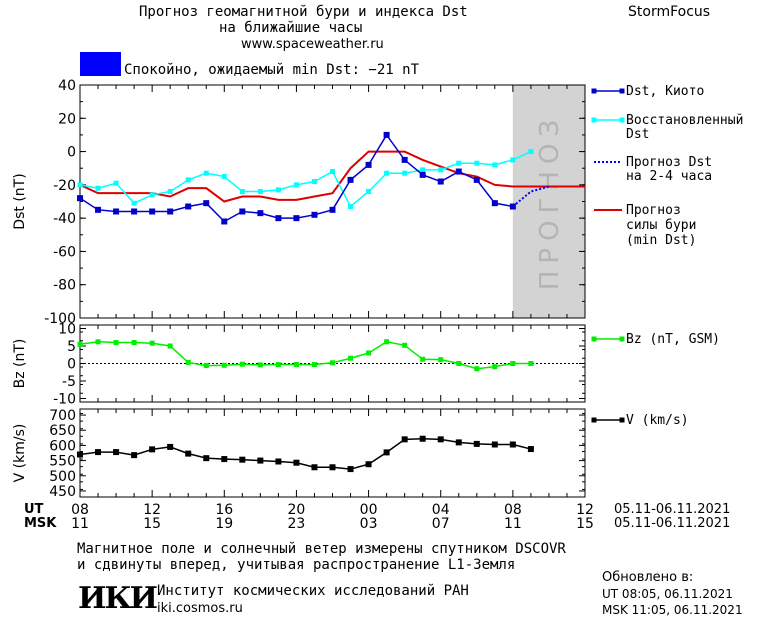  Describe the element at coordinates (20, 201) in the screenshot. I see `y-axis-label: Dst (nT)` at that location.